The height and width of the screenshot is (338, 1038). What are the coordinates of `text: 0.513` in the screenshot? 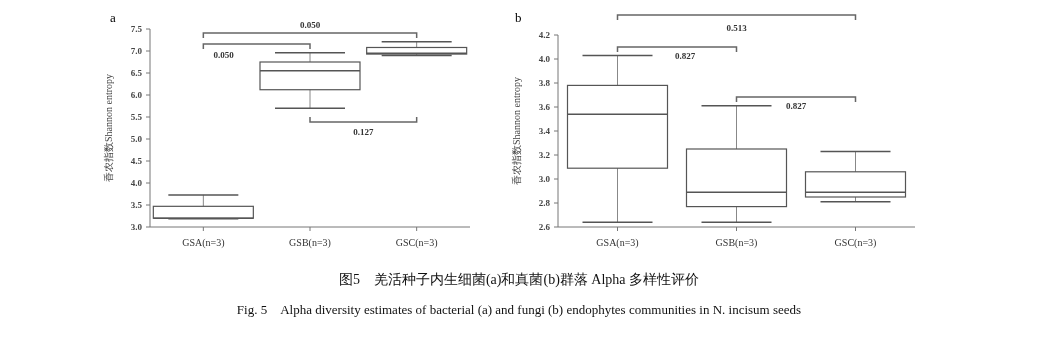 It's located at (737, 28).